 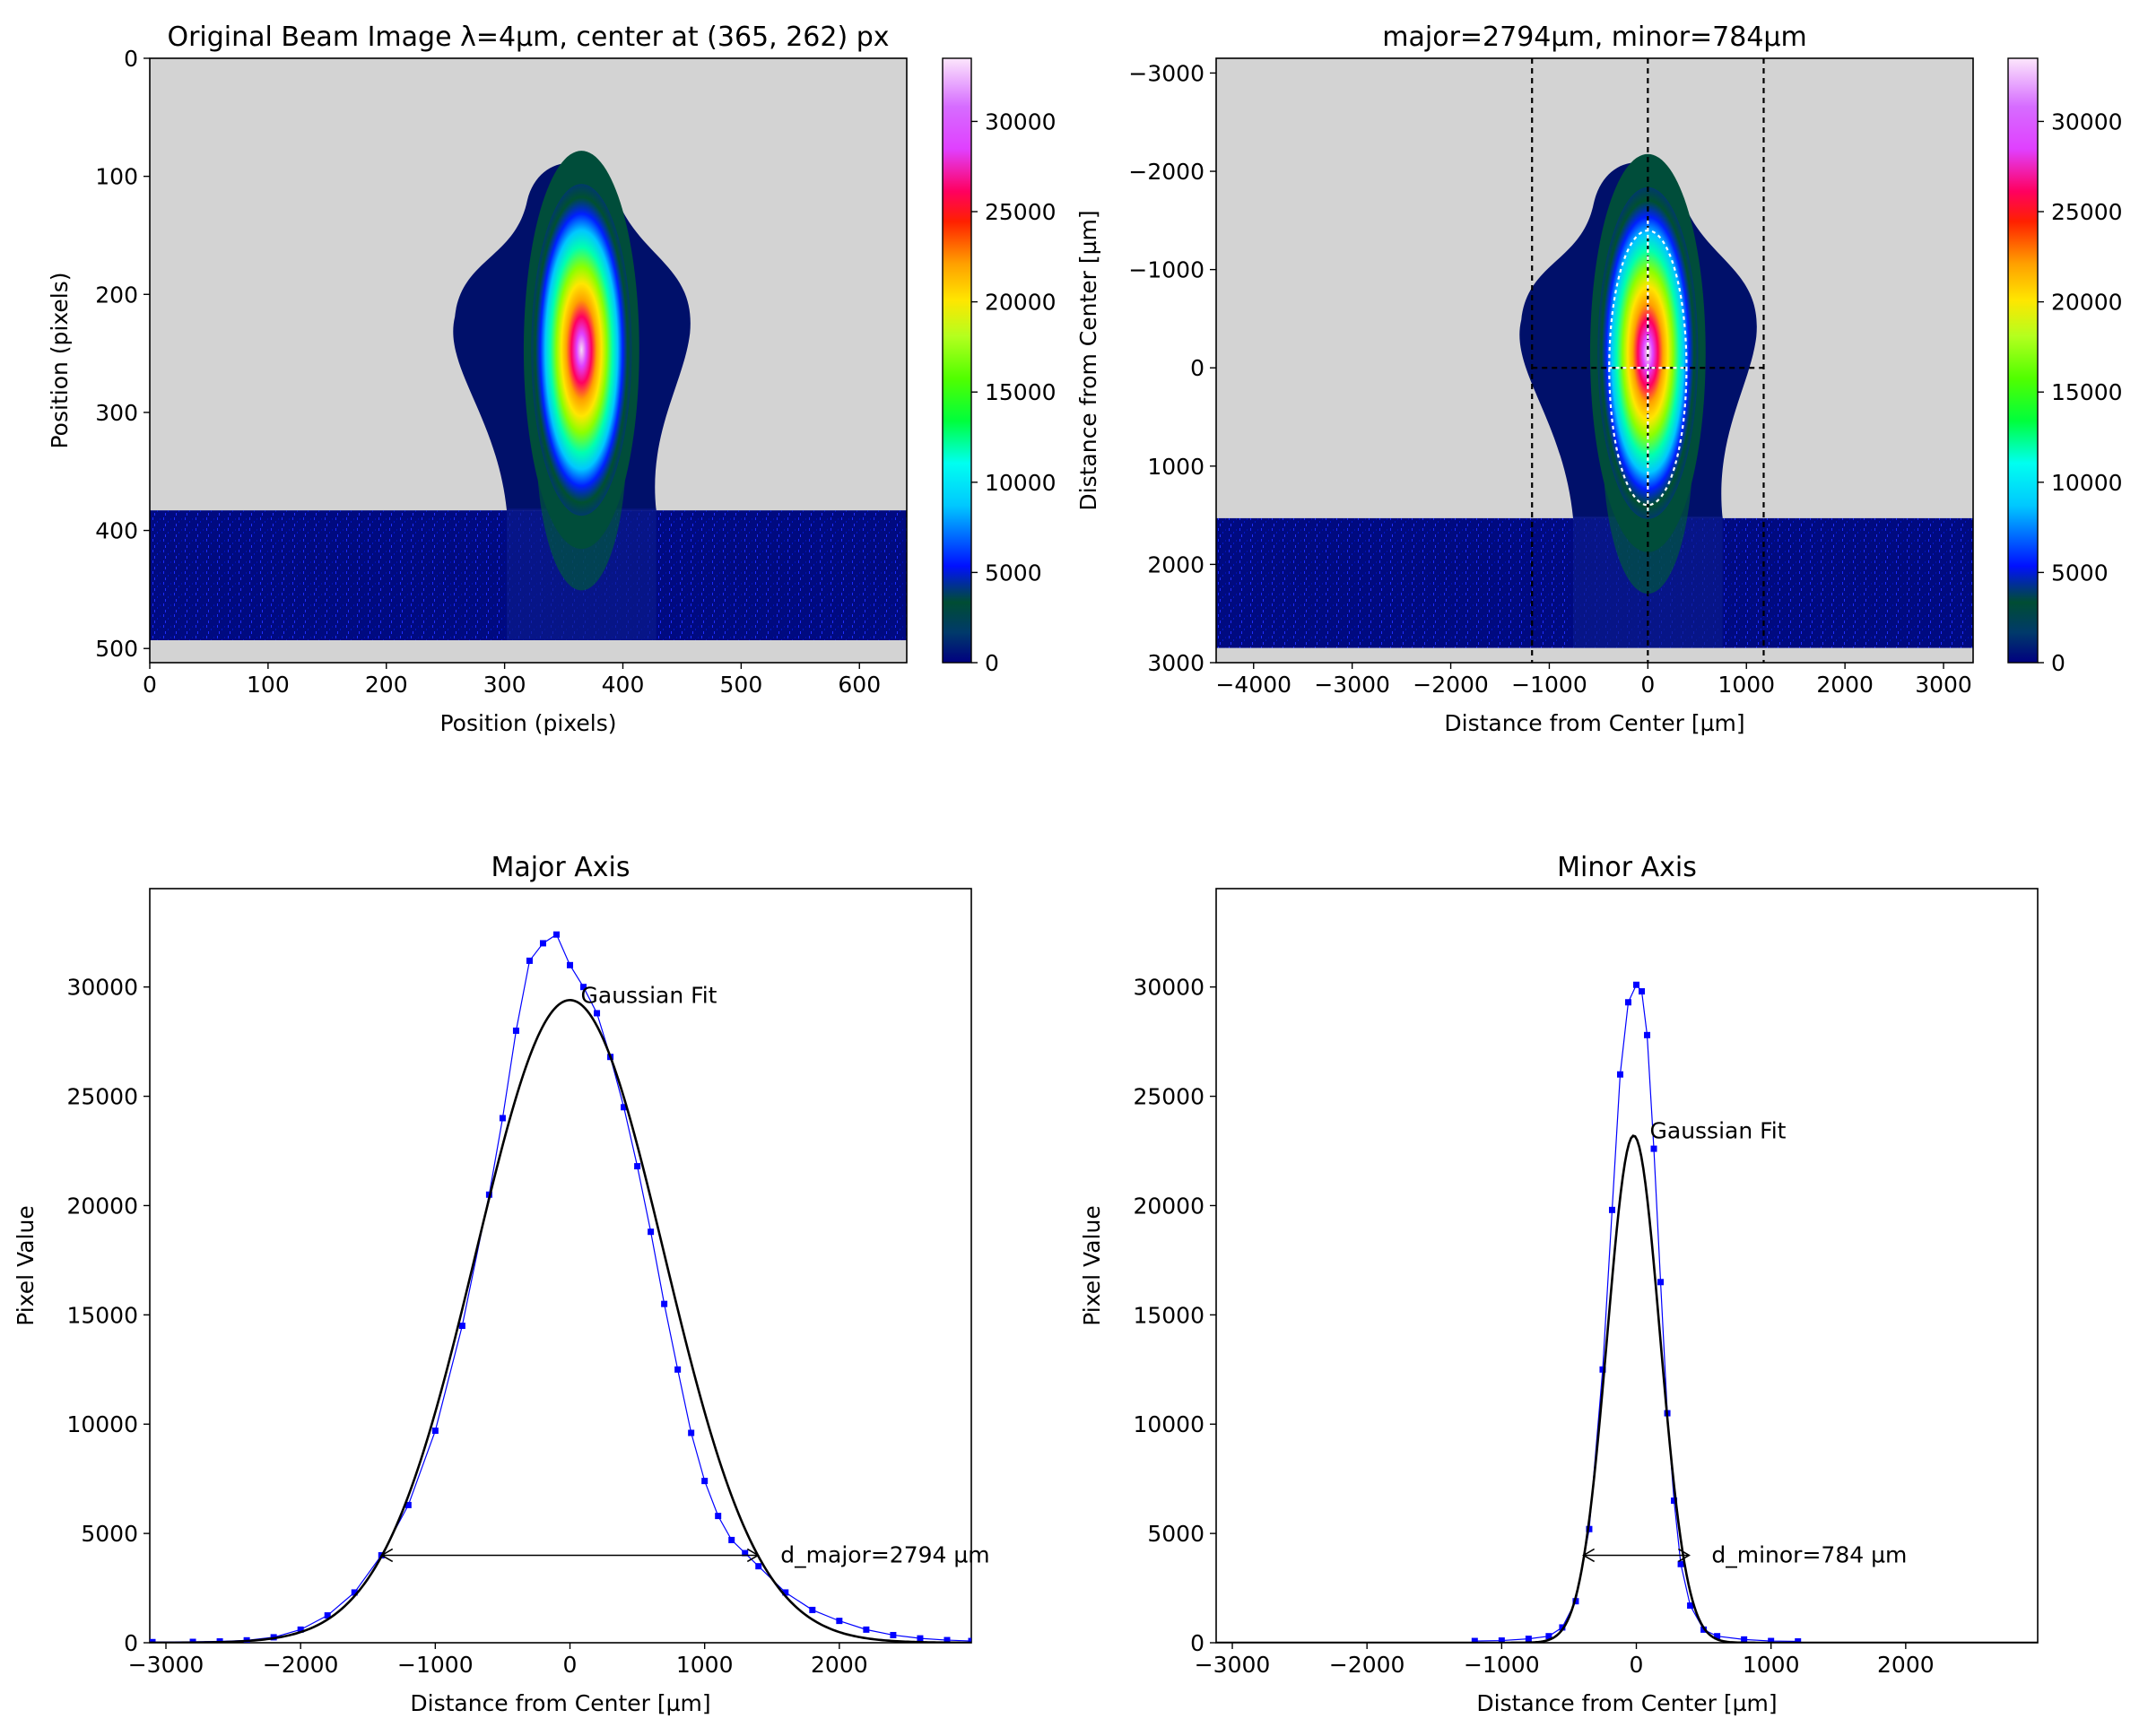 What do you see at coordinates (2087, 483) in the screenshot?
I see `heat2-cbar-tick-label: 10000` at bounding box center [2087, 483].